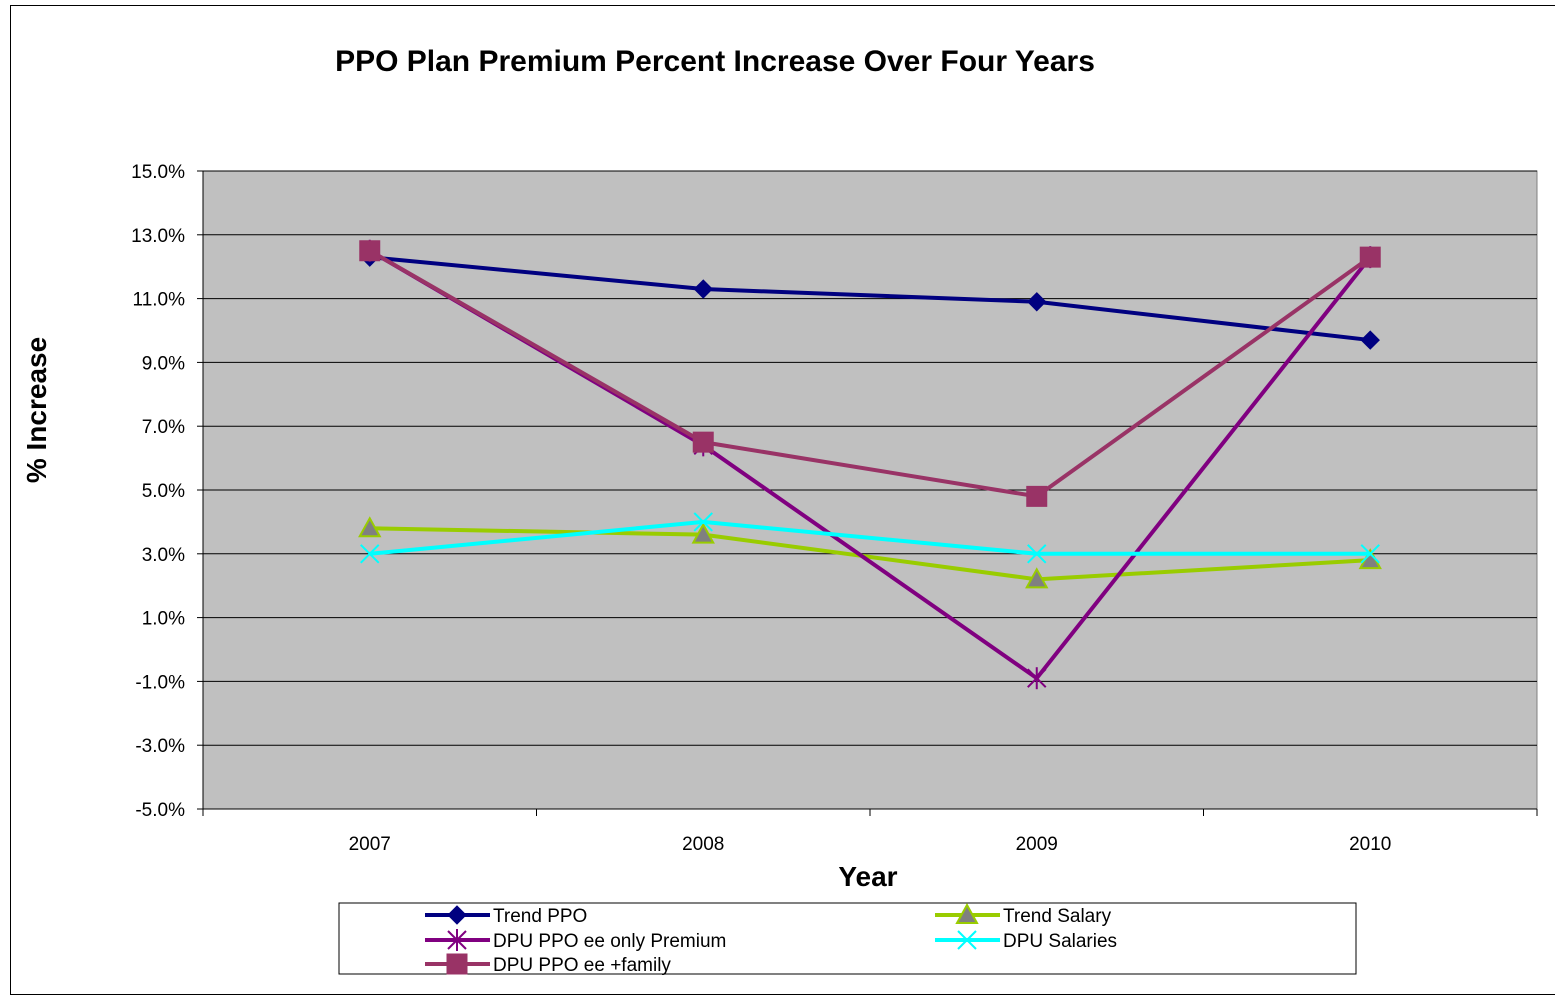 The height and width of the screenshot is (995, 1555). What do you see at coordinates (163, 491) in the screenshot?
I see `y-tick-label: 5.0%` at bounding box center [163, 491].